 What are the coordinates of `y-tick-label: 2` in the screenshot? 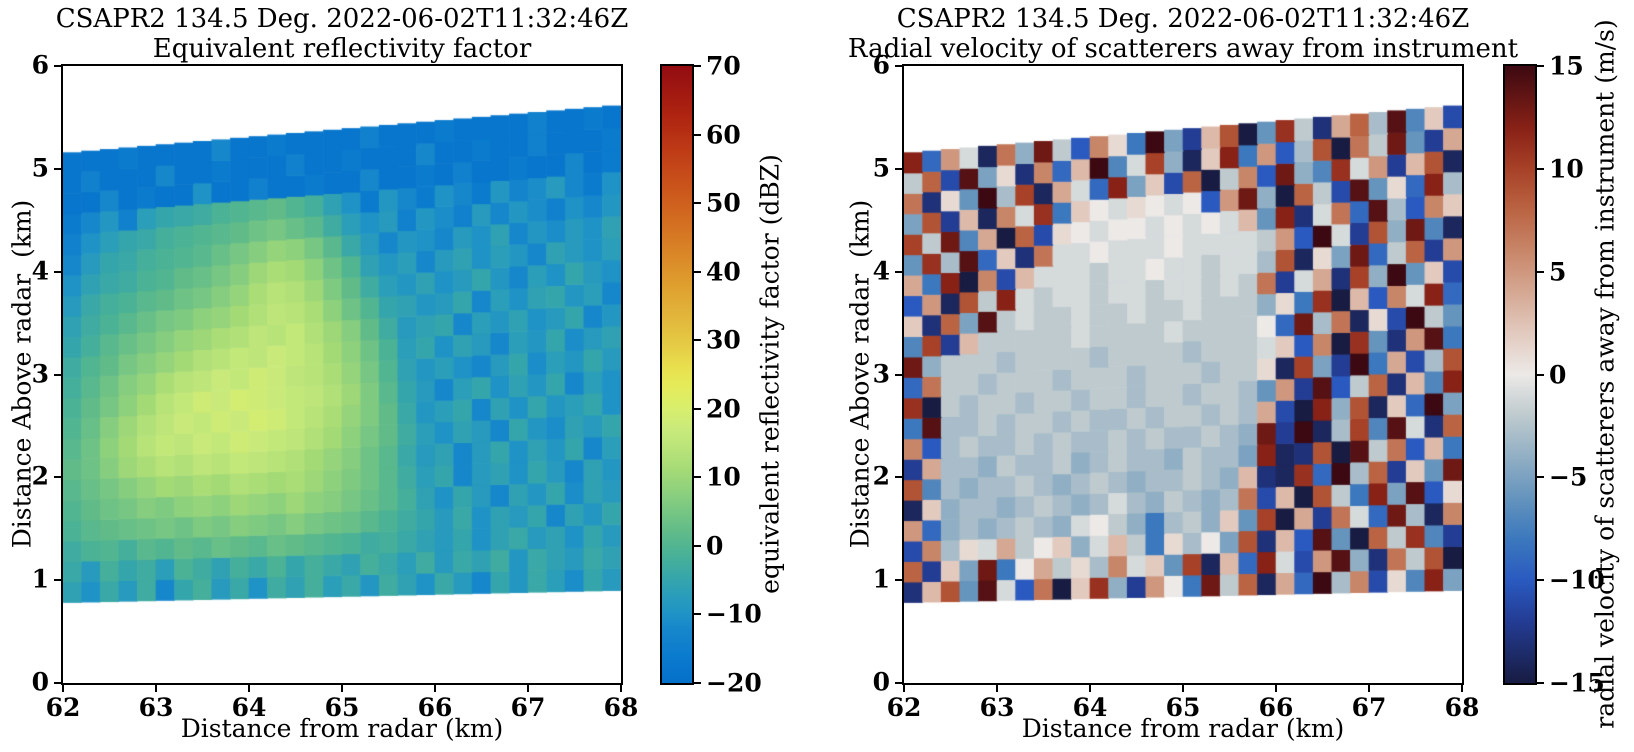 It's located at (881, 476).